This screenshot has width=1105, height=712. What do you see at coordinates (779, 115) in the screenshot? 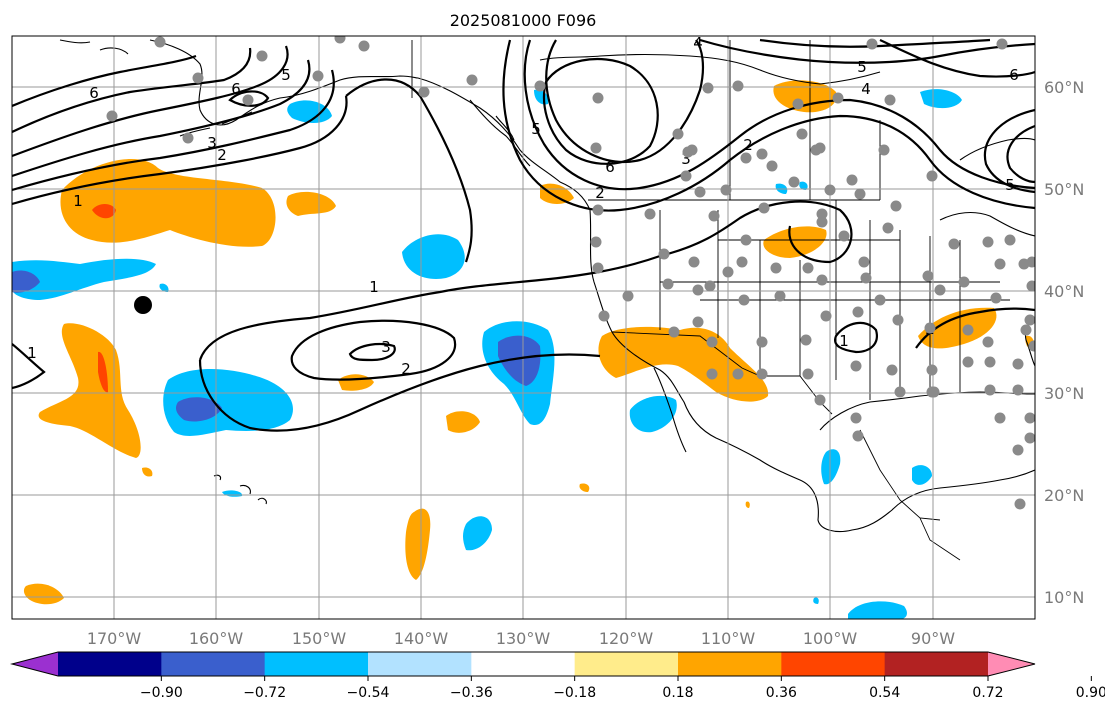
I see `contour-3-upper` at bounding box center [779, 115].